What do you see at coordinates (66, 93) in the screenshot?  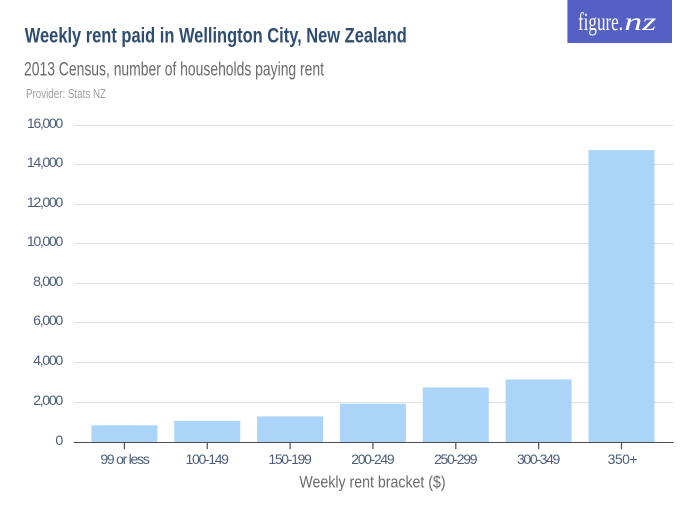 I see `svg-text: Provider: Stats NZ` at bounding box center [66, 93].